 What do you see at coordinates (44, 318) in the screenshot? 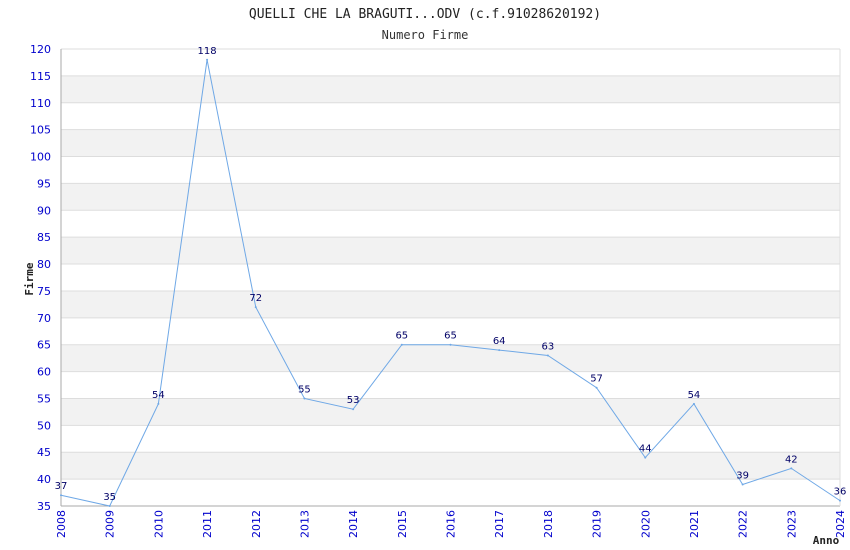
I see `y-tick-label: 70` at bounding box center [44, 318].